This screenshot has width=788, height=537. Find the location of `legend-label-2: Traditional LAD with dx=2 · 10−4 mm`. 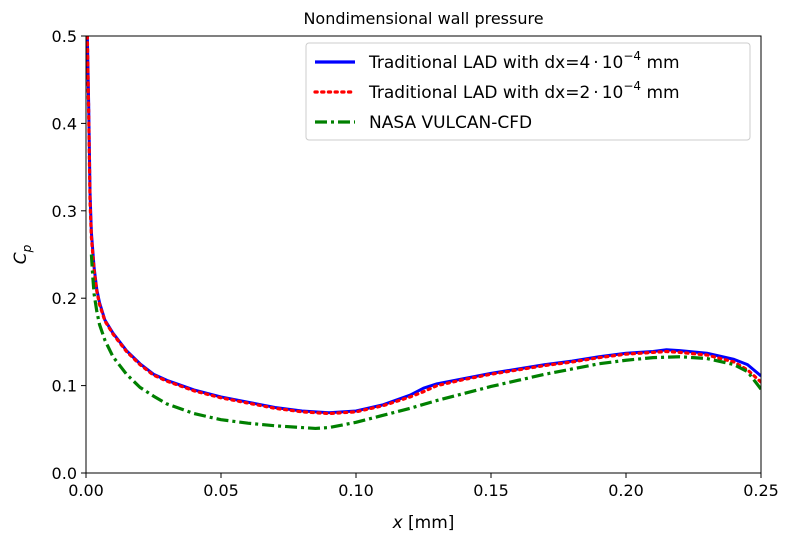

legend-label-2: Traditional LAD with dx=2 · 10−4 mm is located at coordinates (524, 91).